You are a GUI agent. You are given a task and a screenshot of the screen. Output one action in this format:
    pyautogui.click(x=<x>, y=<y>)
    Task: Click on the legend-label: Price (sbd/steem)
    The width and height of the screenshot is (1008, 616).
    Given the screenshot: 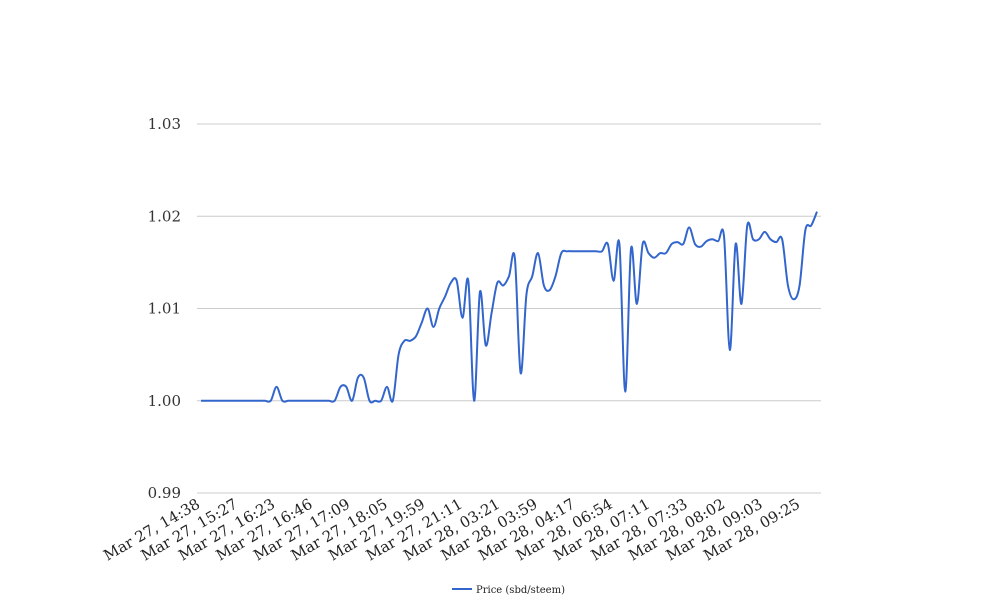 What is the action you would take?
    pyautogui.click(x=520, y=590)
    